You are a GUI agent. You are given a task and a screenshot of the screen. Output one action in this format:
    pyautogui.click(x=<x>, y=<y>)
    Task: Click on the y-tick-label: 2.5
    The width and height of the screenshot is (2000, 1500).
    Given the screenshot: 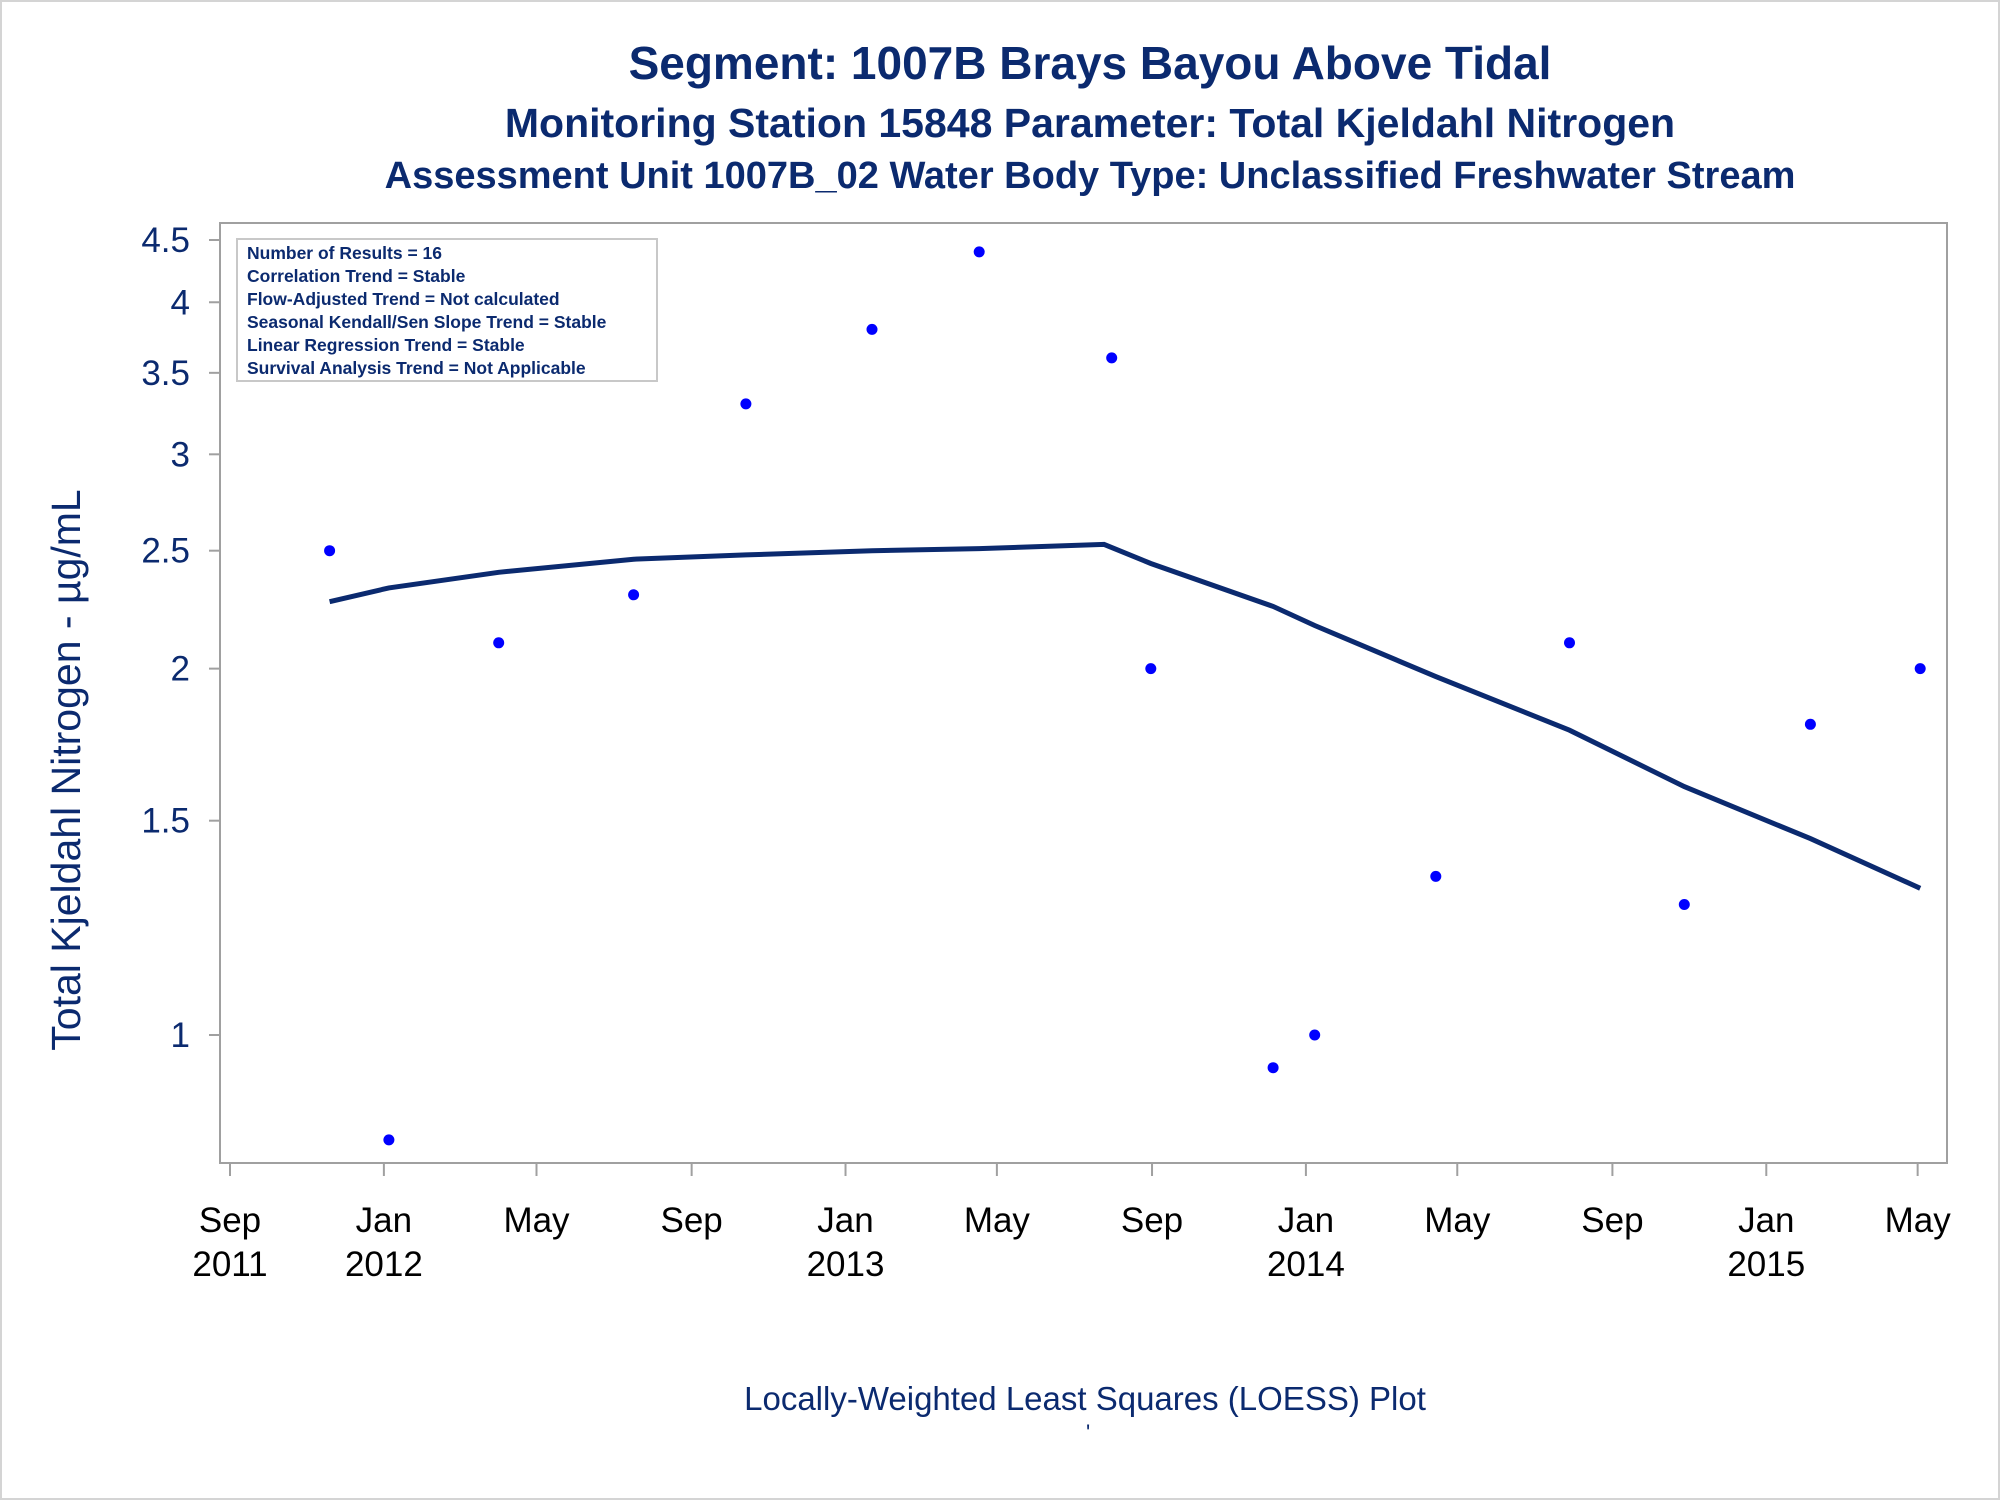 What is the action you would take?
    pyautogui.click(x=165, y=551)
    